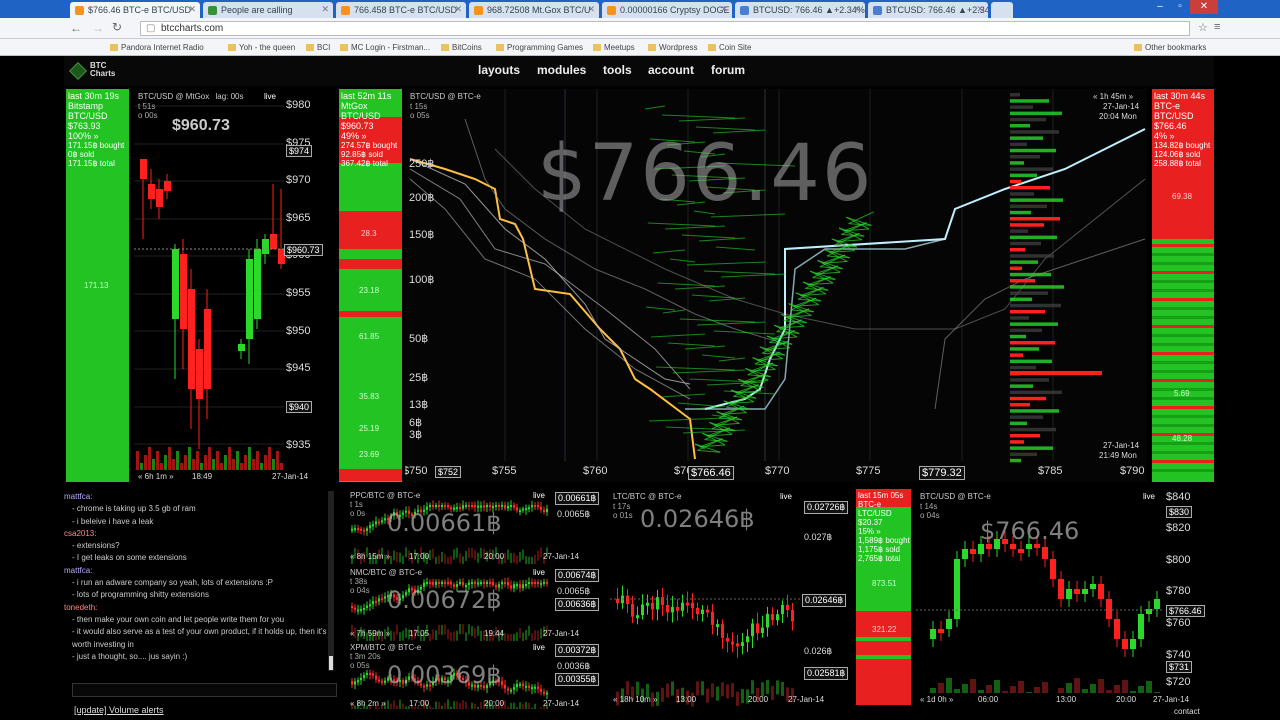  What do you see at coordinates (1002, 10) in the screenshot?
I see `new-tab-button` at bounding box center [1002, 10].